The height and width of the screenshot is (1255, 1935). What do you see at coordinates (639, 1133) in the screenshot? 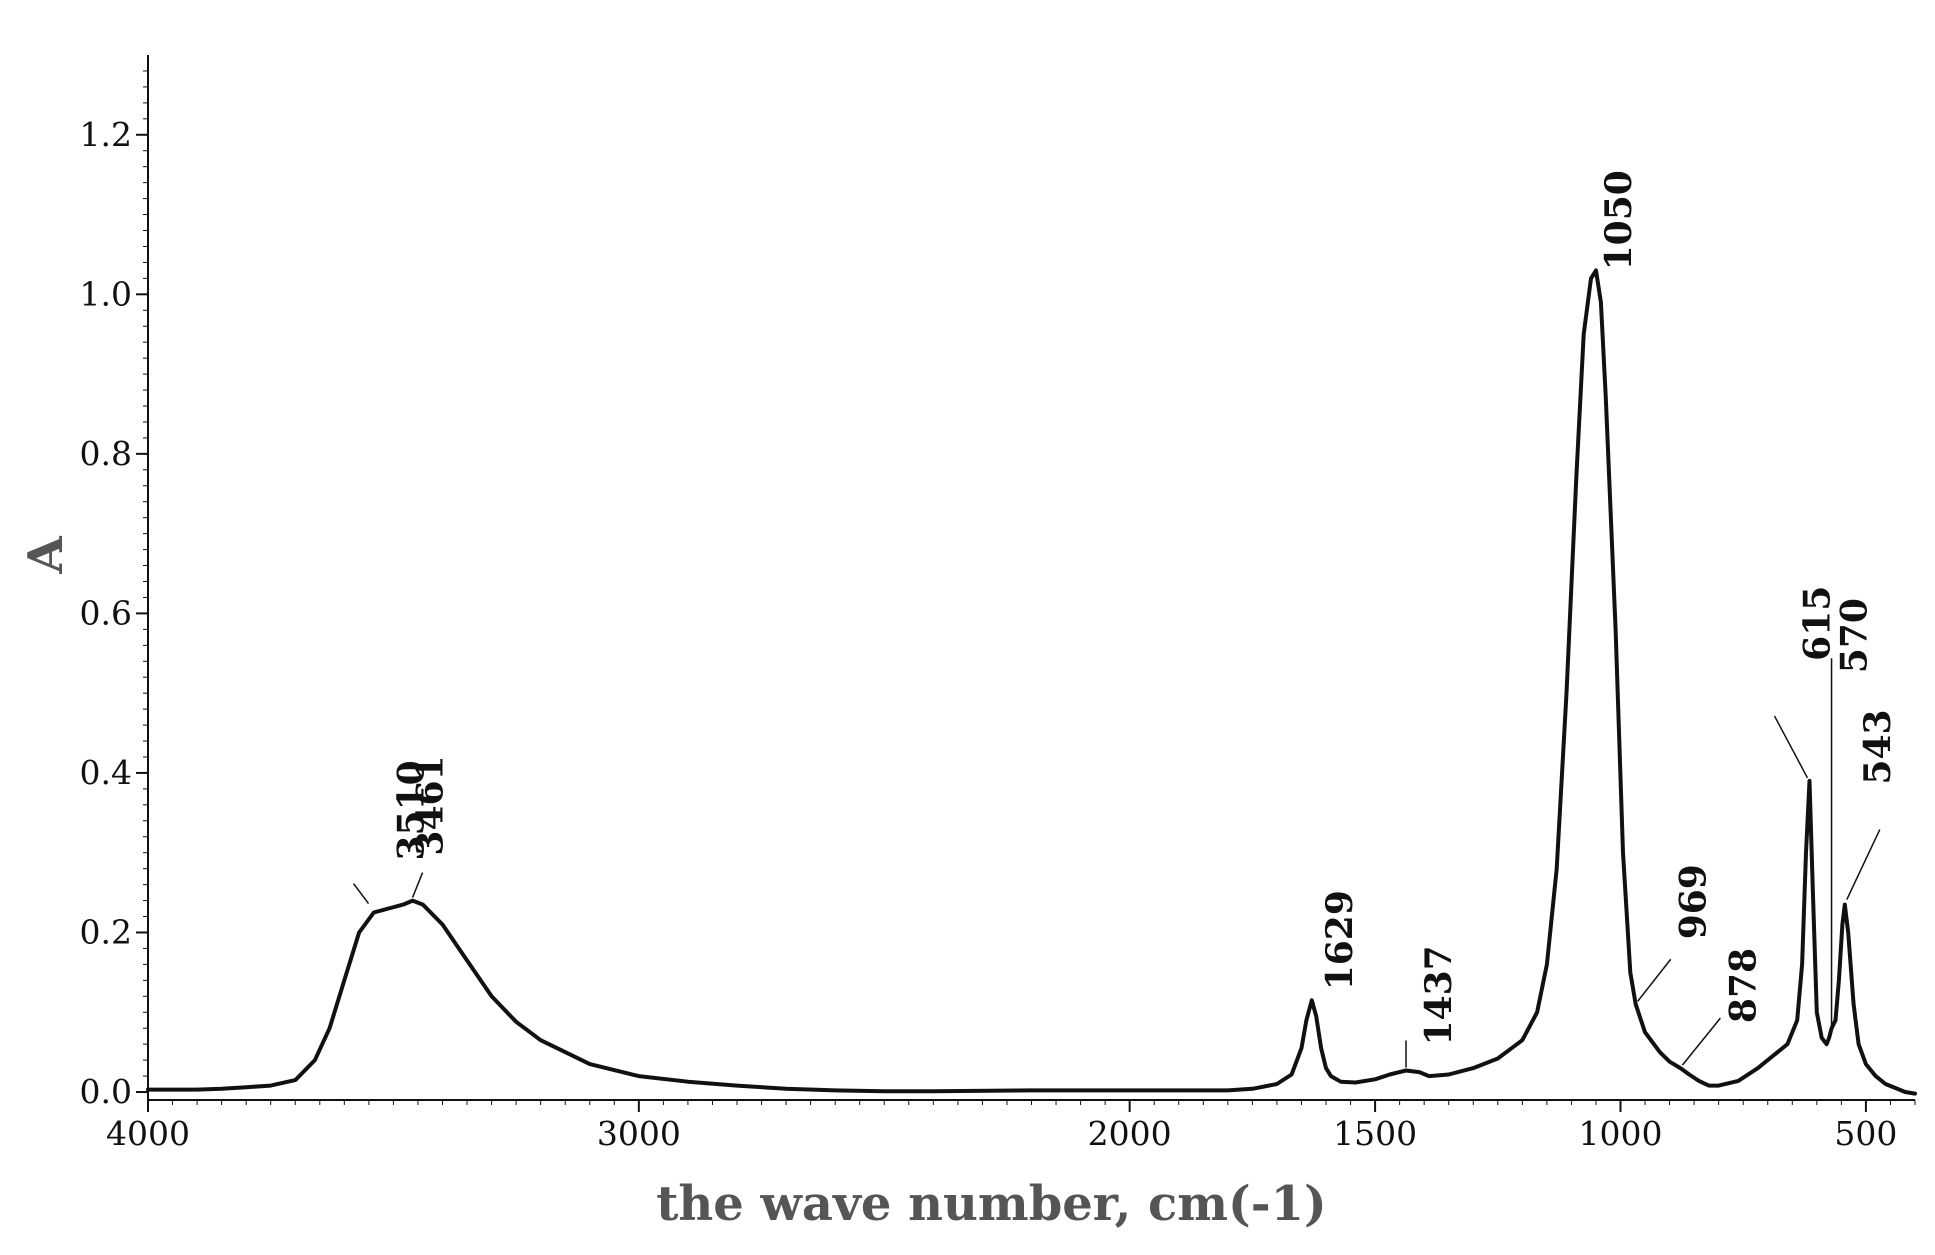
I see `x-tick-label: 3000` at bounding box center [639, 1133].